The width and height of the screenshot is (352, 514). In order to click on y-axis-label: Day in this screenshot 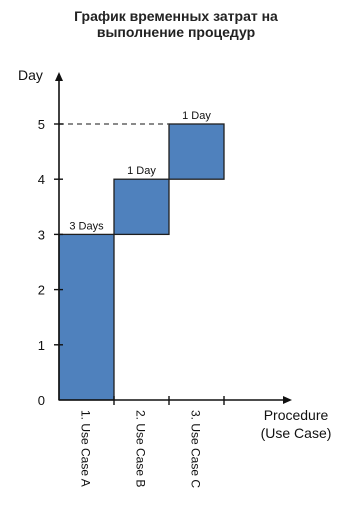, I will do `click(30, 75)`.